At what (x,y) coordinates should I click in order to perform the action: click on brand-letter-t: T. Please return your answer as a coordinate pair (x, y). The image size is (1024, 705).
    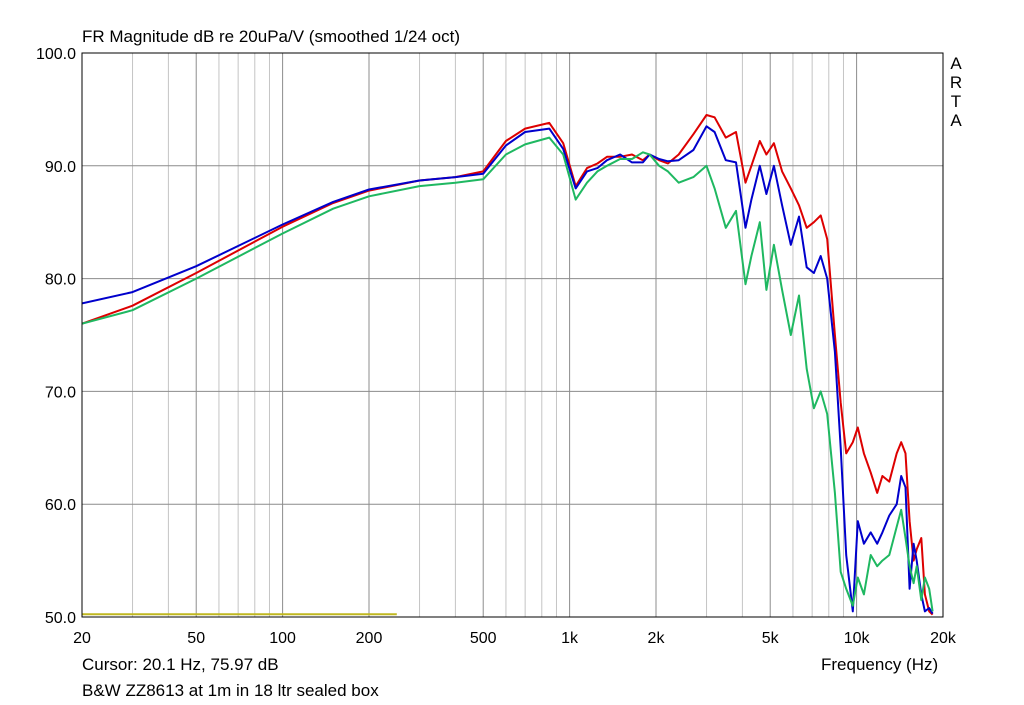
    Looking at the image, I should click on (956, 102).